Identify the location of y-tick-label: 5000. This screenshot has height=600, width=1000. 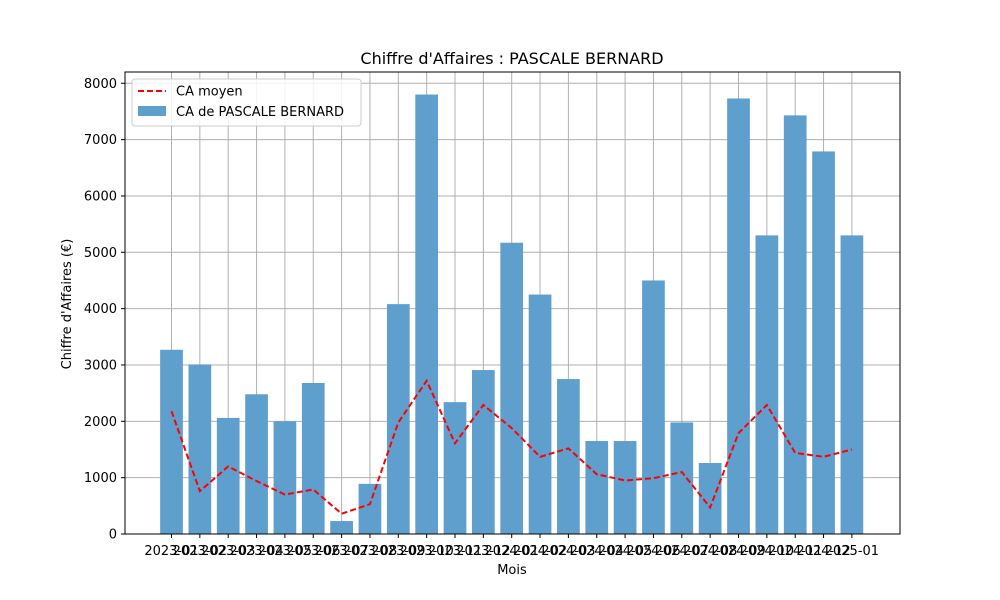
(100, 253).